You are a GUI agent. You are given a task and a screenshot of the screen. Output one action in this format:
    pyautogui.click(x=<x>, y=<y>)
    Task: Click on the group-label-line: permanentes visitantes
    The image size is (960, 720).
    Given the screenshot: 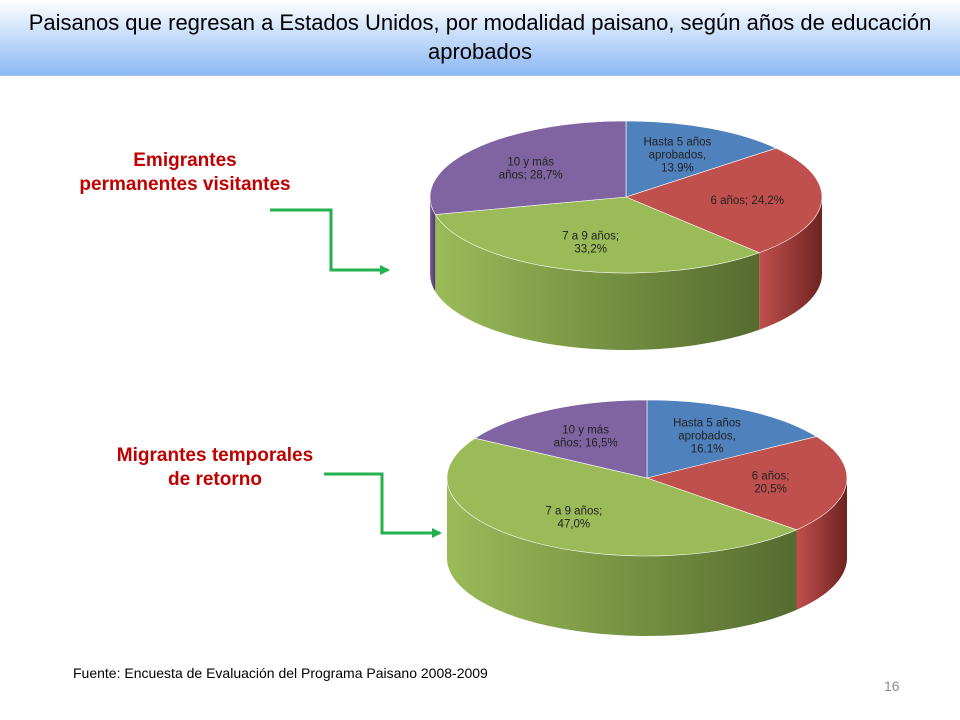 What is the action you would take?
    pyautogui.click(x=185, y=184)
    